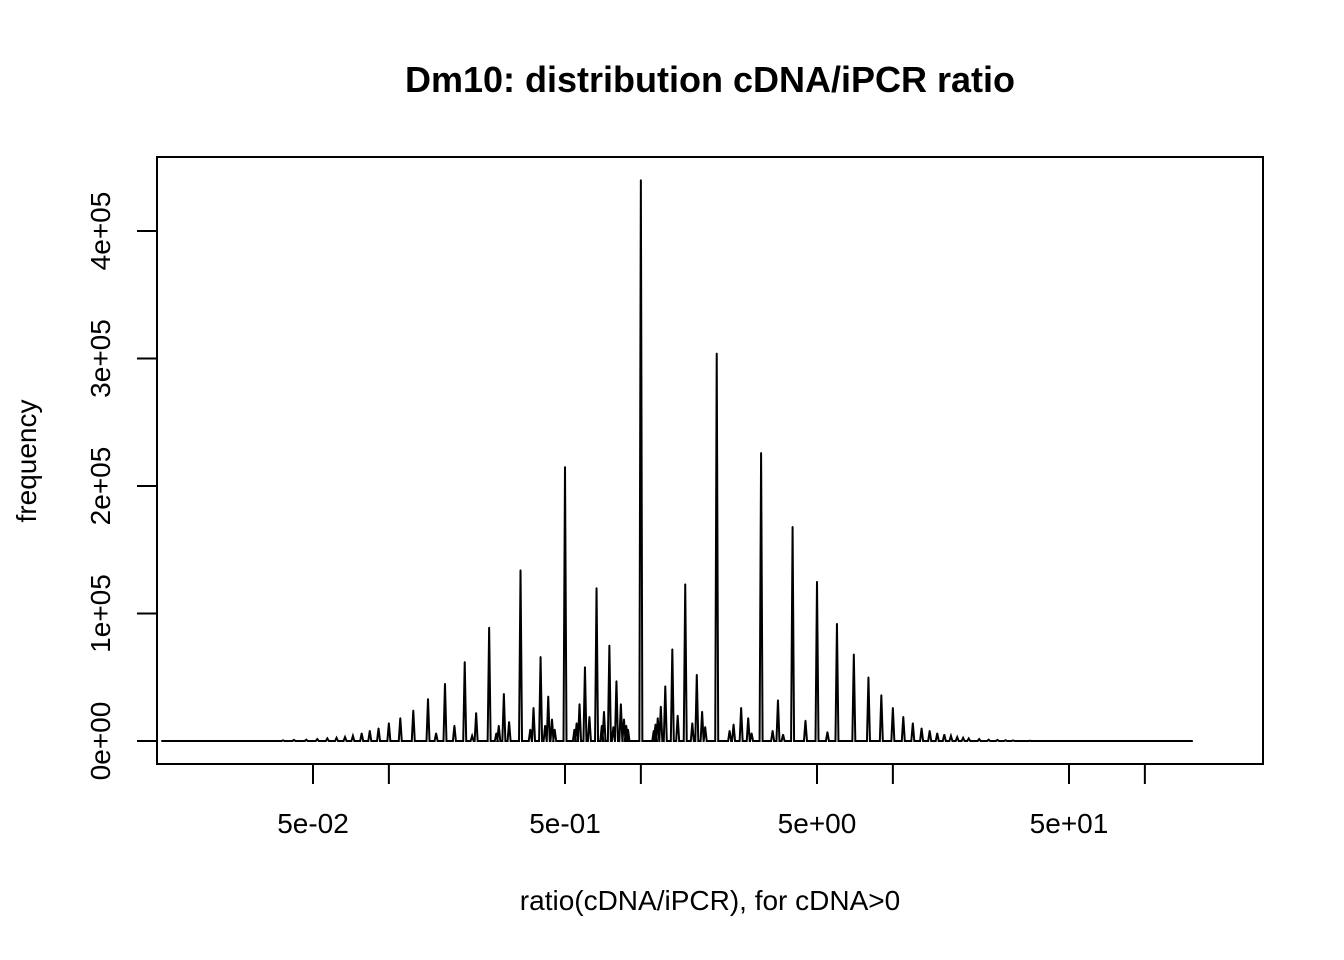 The width and height of the screenshot is (1344, 960). I want to click on x-tick-label: 5e+00, so click(817, 823).